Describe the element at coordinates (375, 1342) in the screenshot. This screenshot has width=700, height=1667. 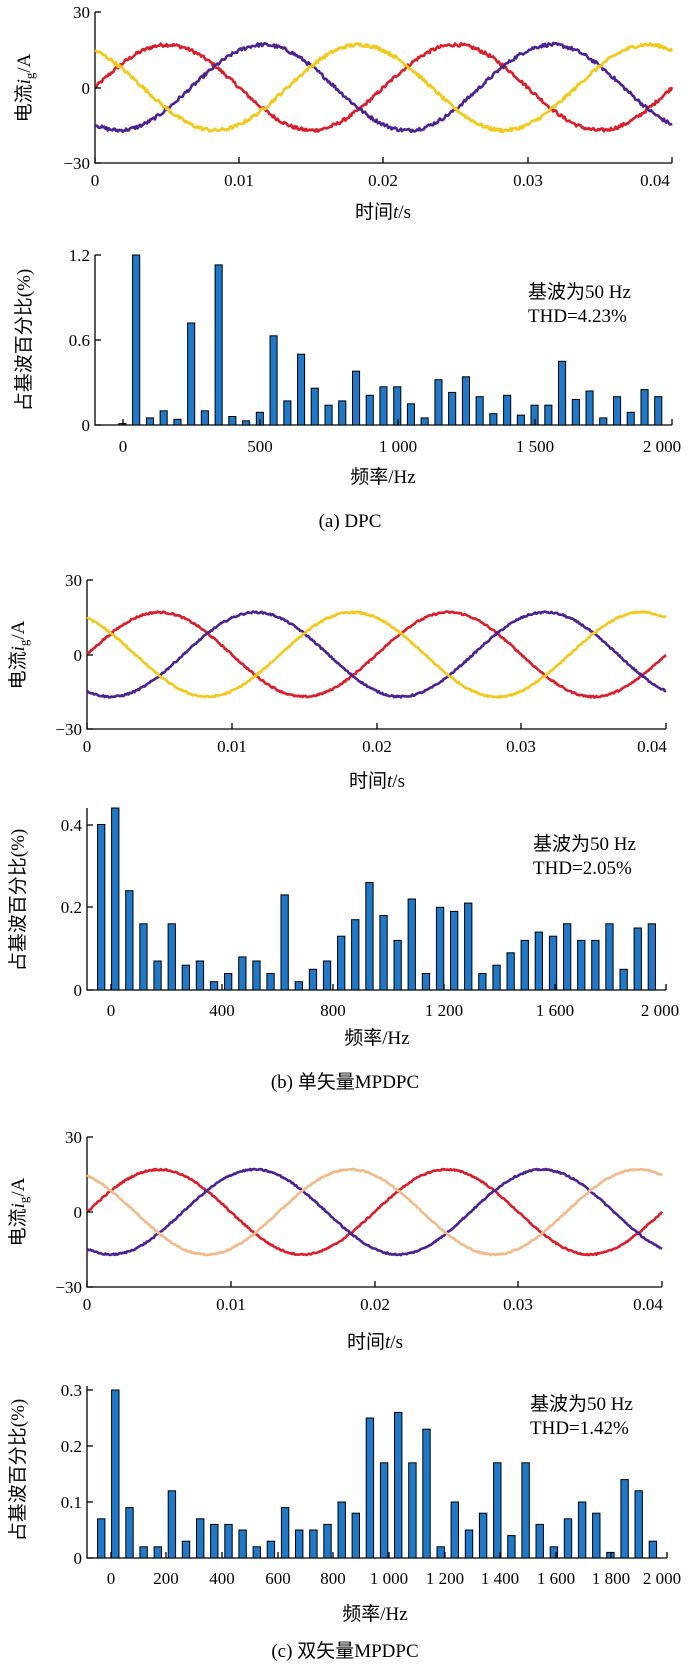
I see `current-xlabel-c: 时间t/s` at that location.